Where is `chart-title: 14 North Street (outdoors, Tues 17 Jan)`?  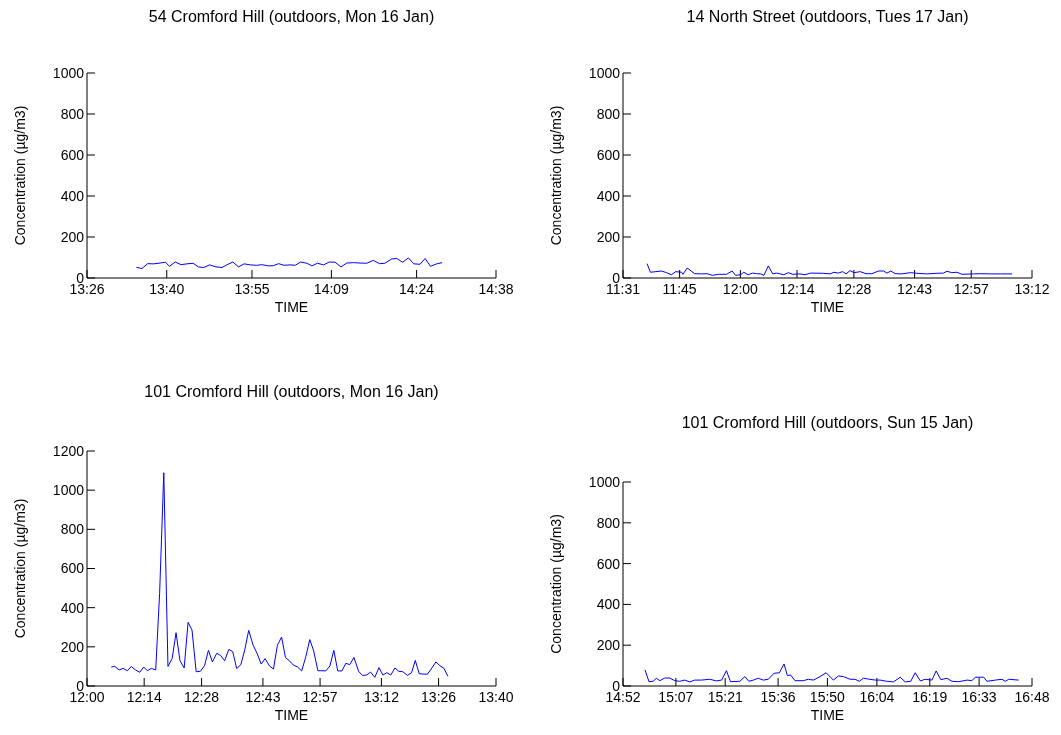
chart-title: 14 North Street (outdoors, Tues 17 Jan) is located at coordinates (827, 16).